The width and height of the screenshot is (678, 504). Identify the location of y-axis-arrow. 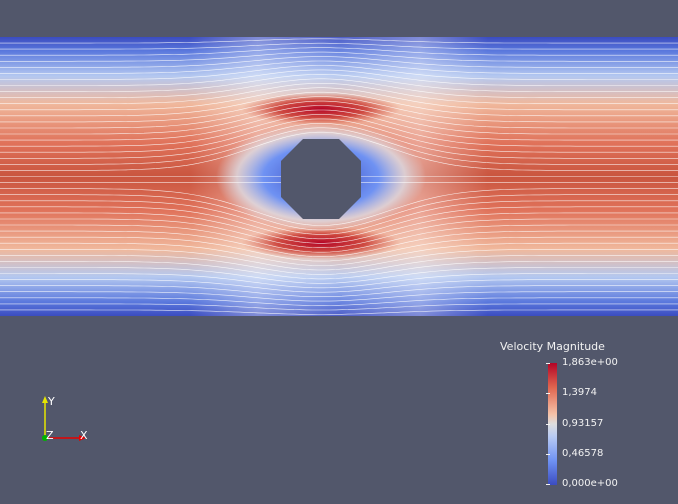
(45, 399).